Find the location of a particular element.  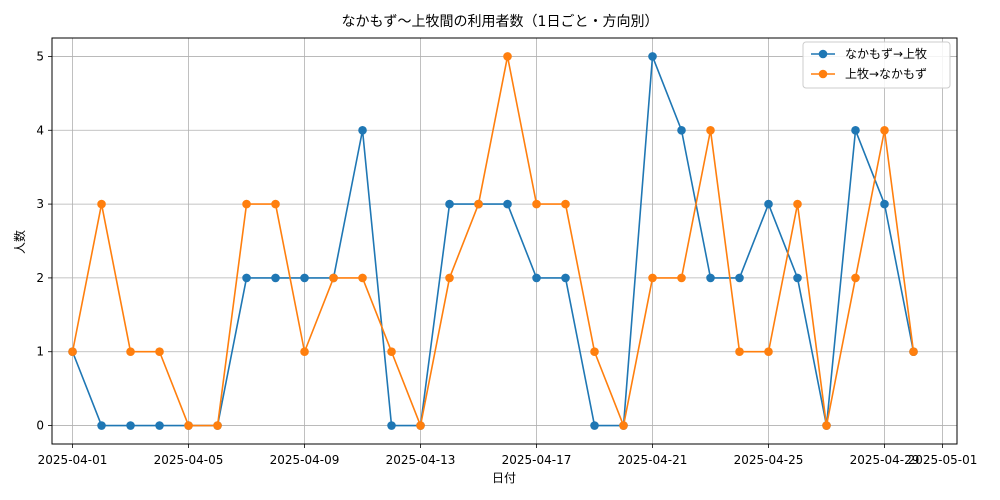

y-axis-label: 人数 is located at coordinates (19, 242).